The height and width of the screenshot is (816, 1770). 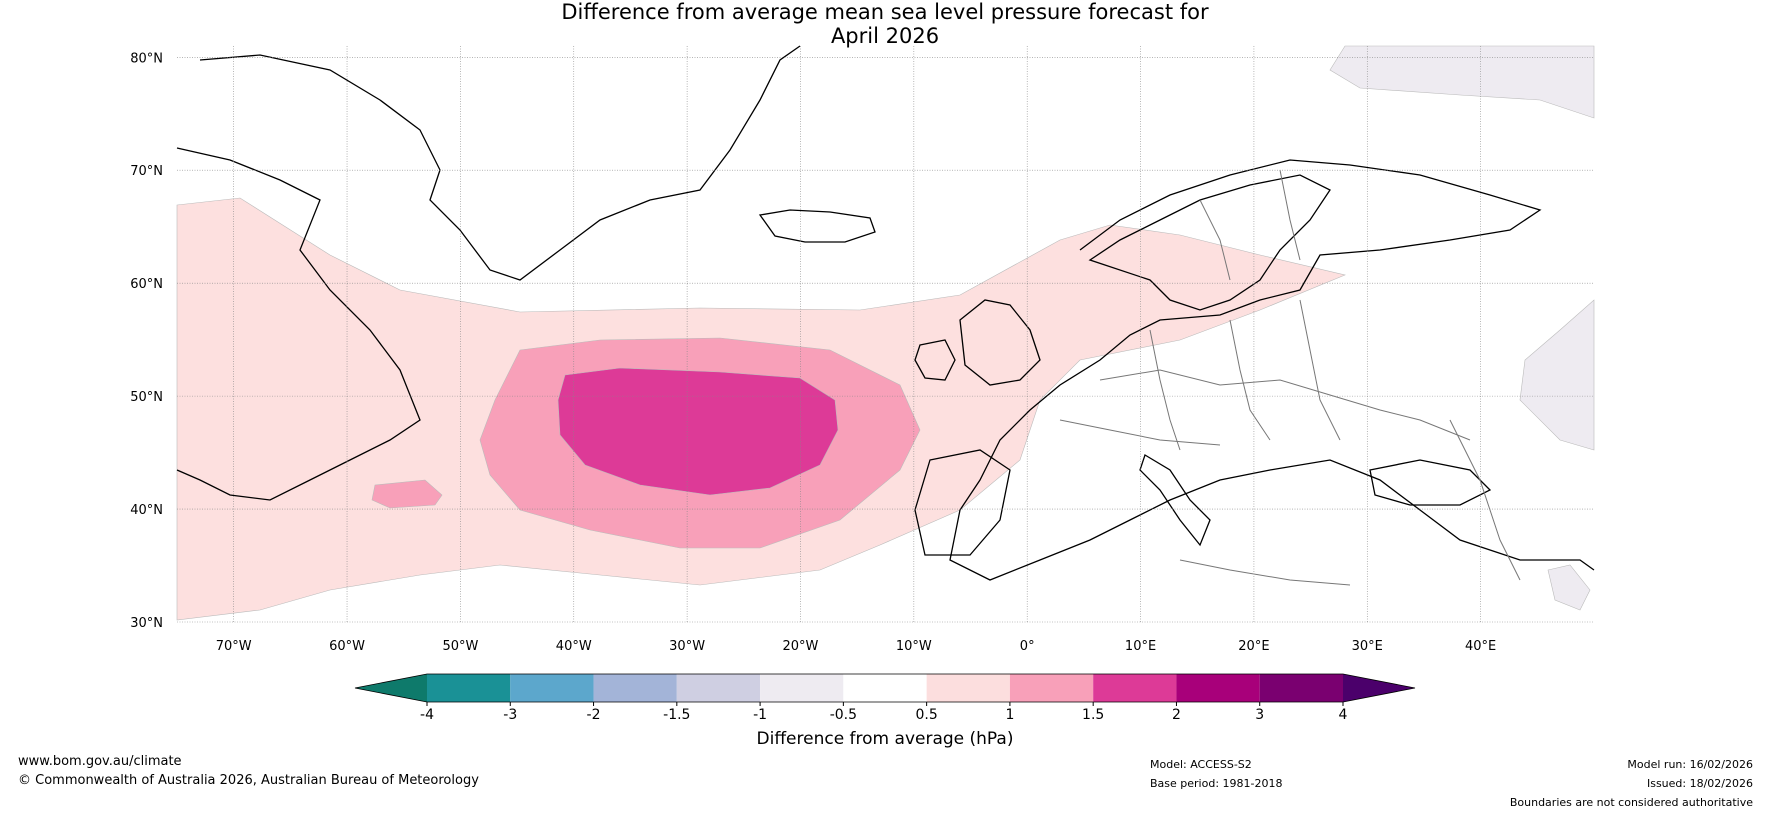 I want to click on iberia-coast, so click(x=962, y=502).